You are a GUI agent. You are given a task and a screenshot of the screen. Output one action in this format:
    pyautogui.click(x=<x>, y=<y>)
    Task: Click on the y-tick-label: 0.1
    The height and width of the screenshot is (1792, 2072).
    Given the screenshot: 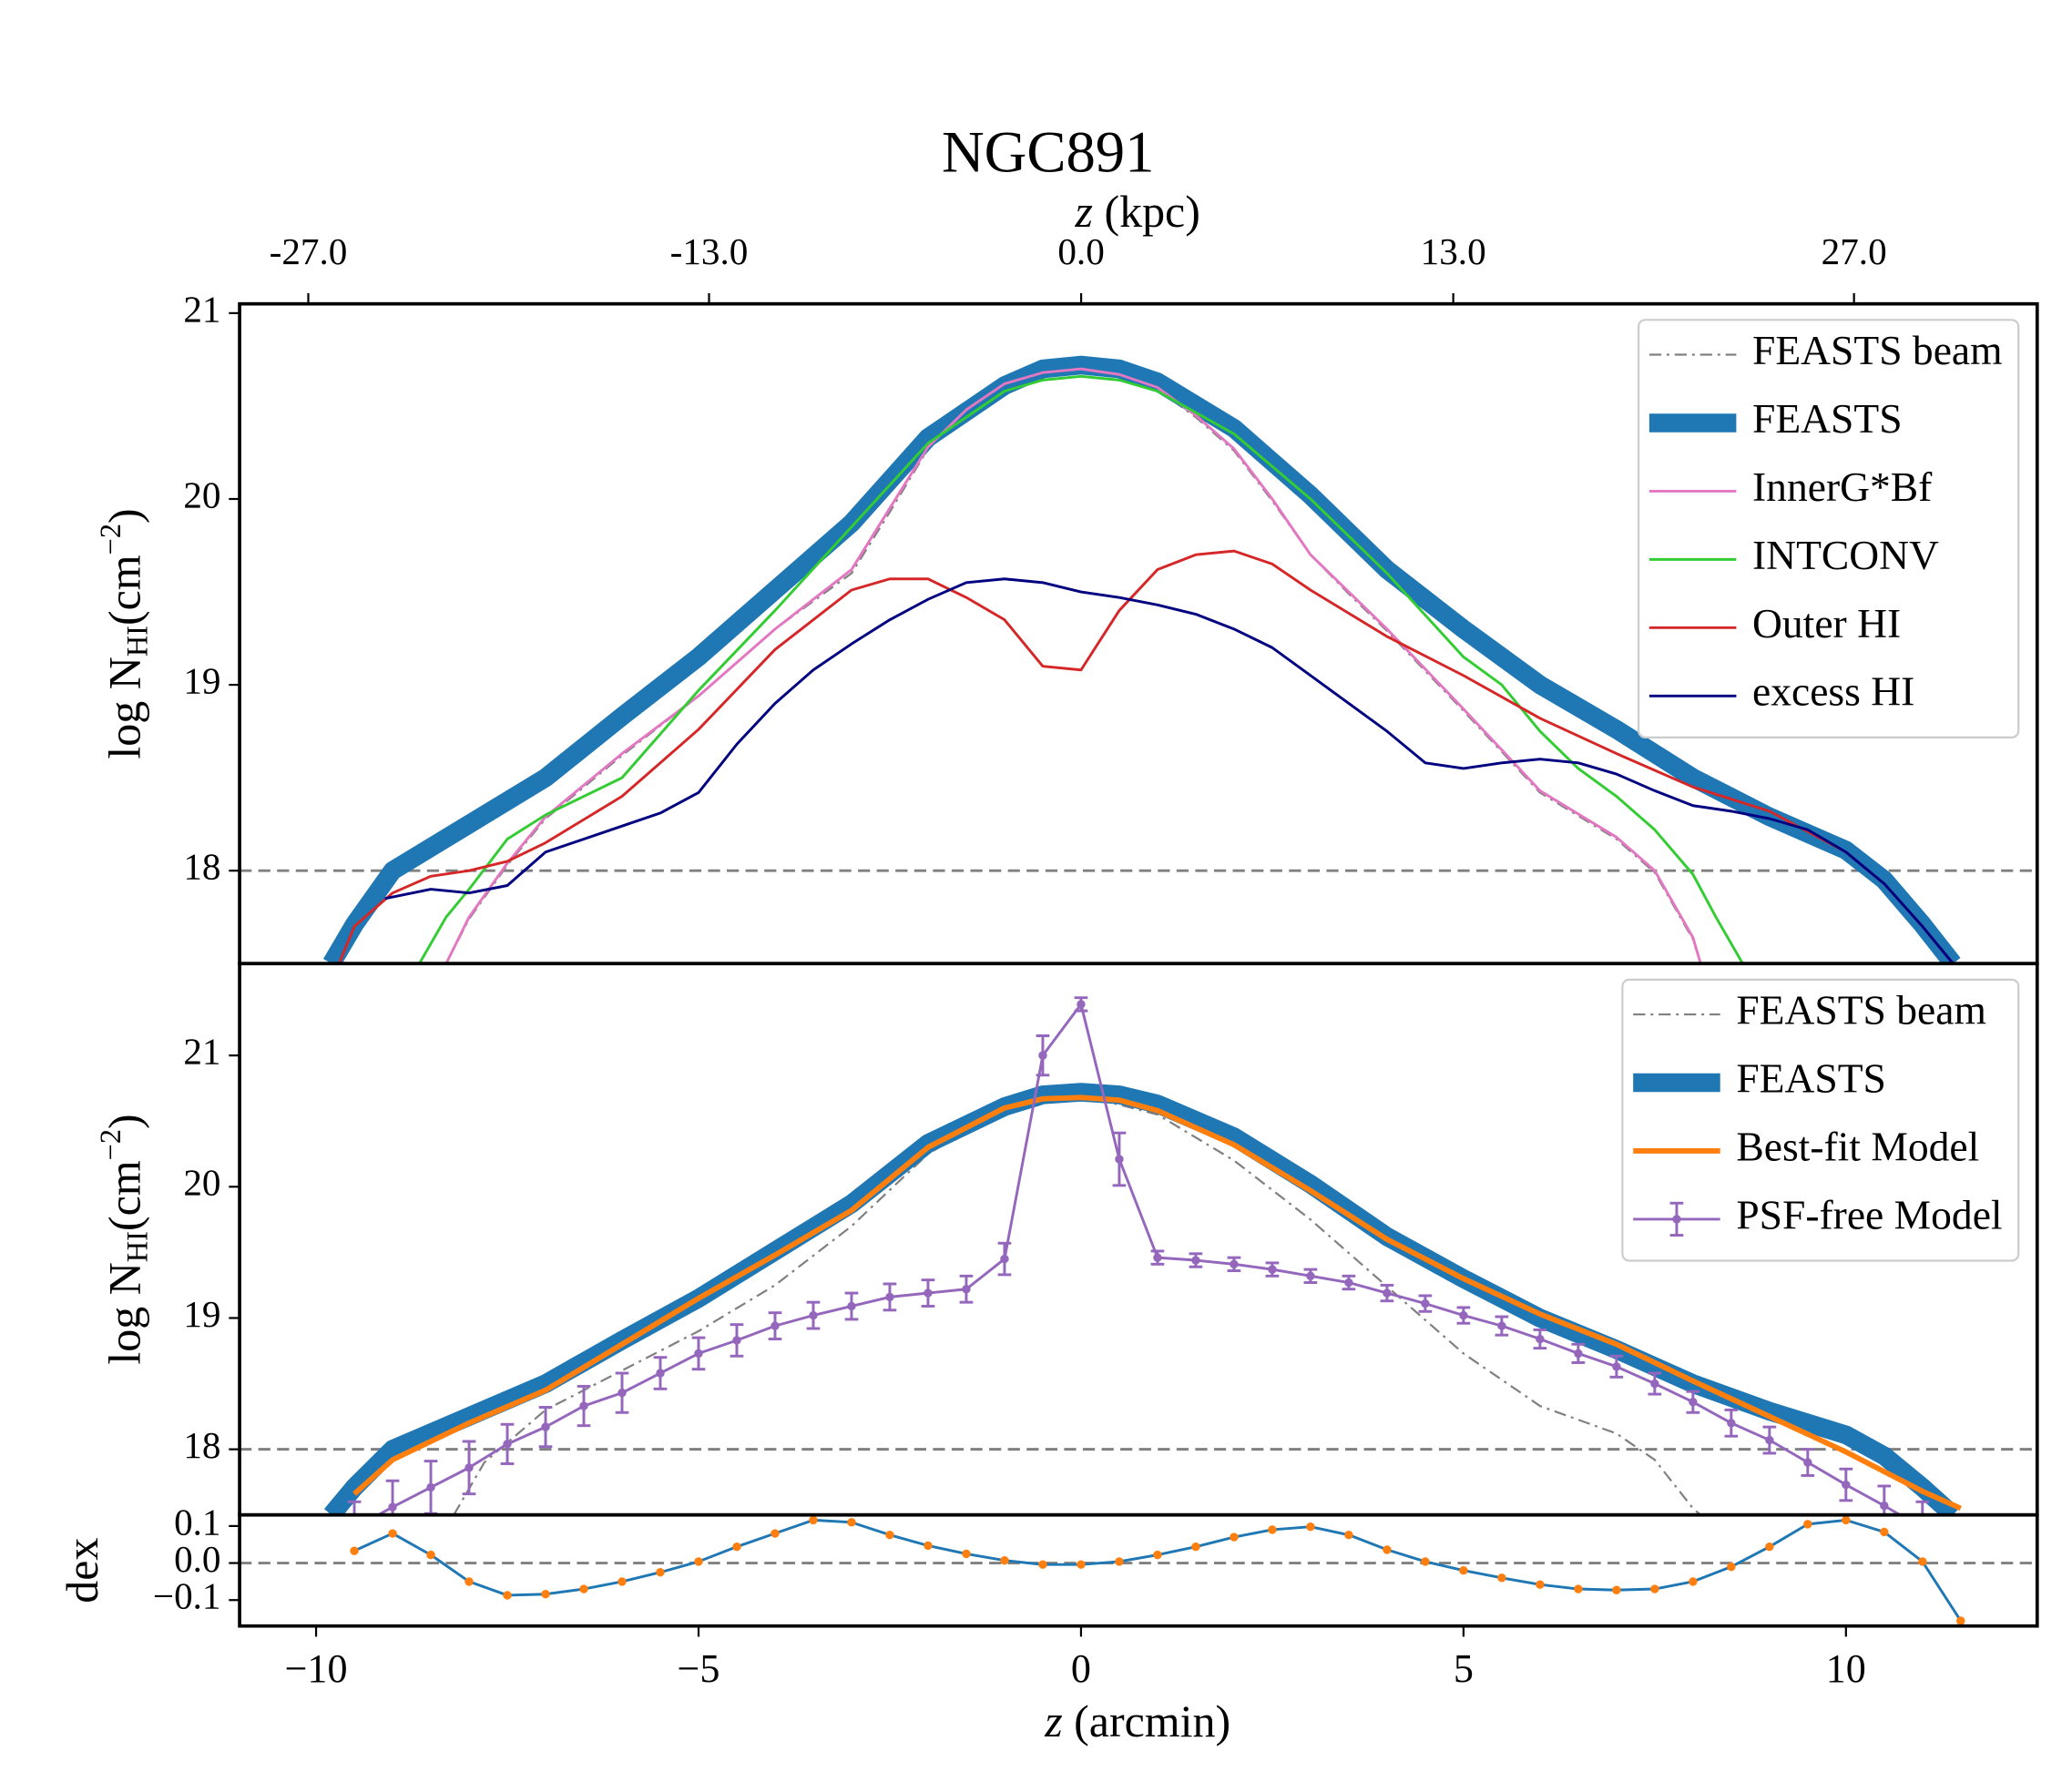 What is the action you would take?
    pyautogui.click(x=197, y=1522)
    